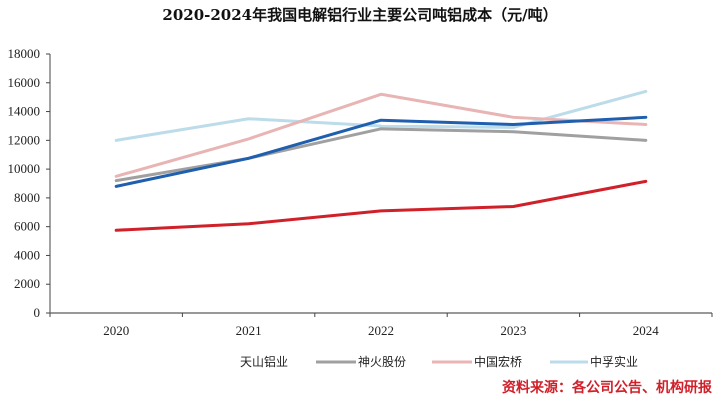  I want to click on y-tick-label: 16000, so click(24, 82).